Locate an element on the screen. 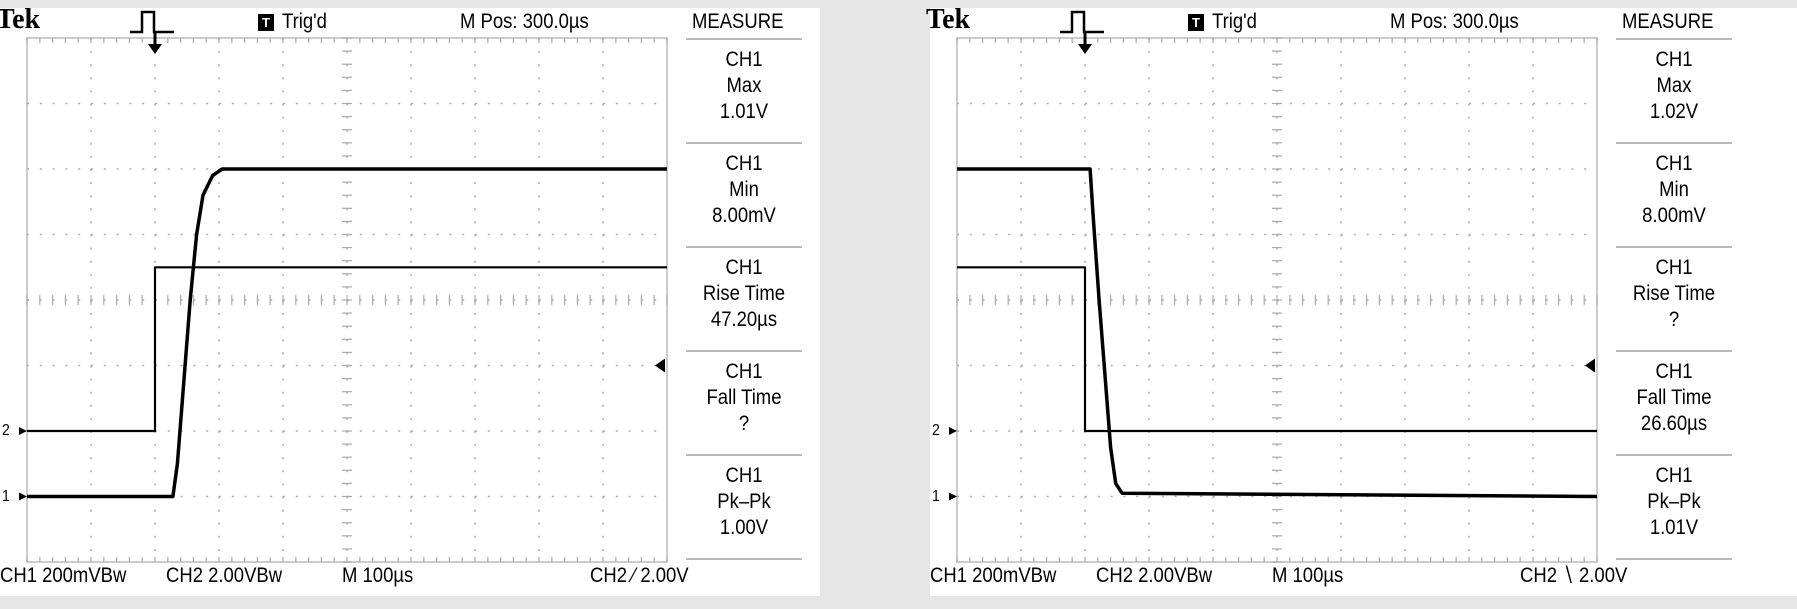  measure-value: 1.00V is located at coordinates (744, 527).